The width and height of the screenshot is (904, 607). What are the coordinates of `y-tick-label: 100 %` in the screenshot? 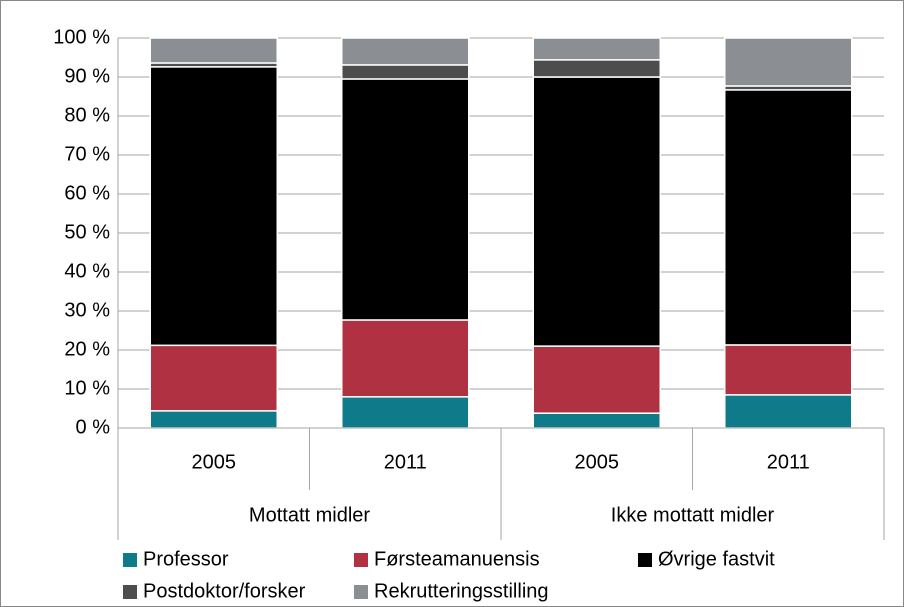 It's located at (81, 37).